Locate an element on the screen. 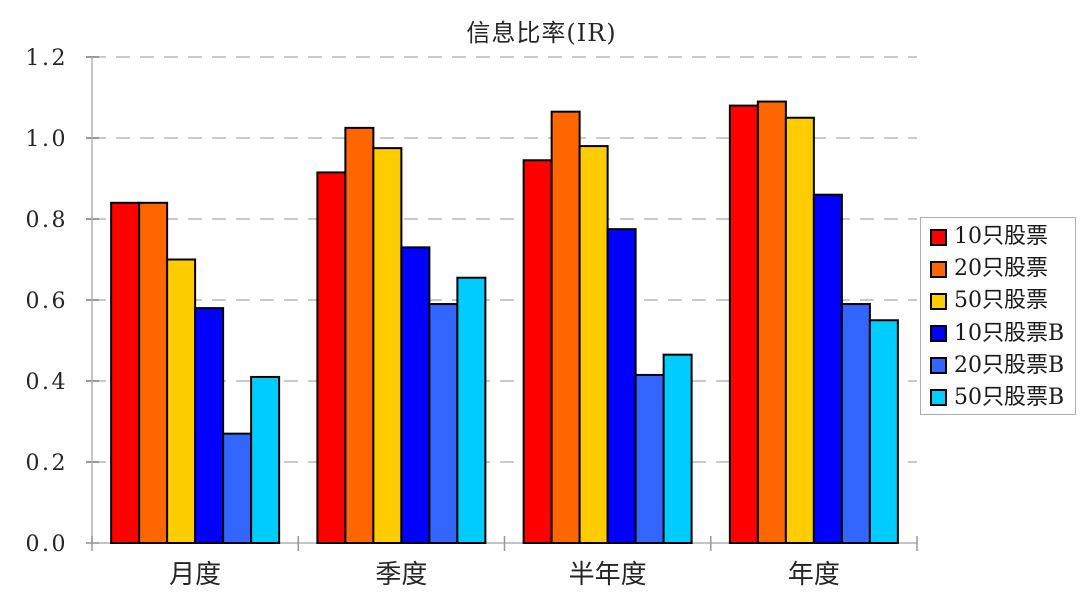 The width and height of the screenshot is (1083, 600). bar-20只股票-年度 is located at coordinates (771, 322).